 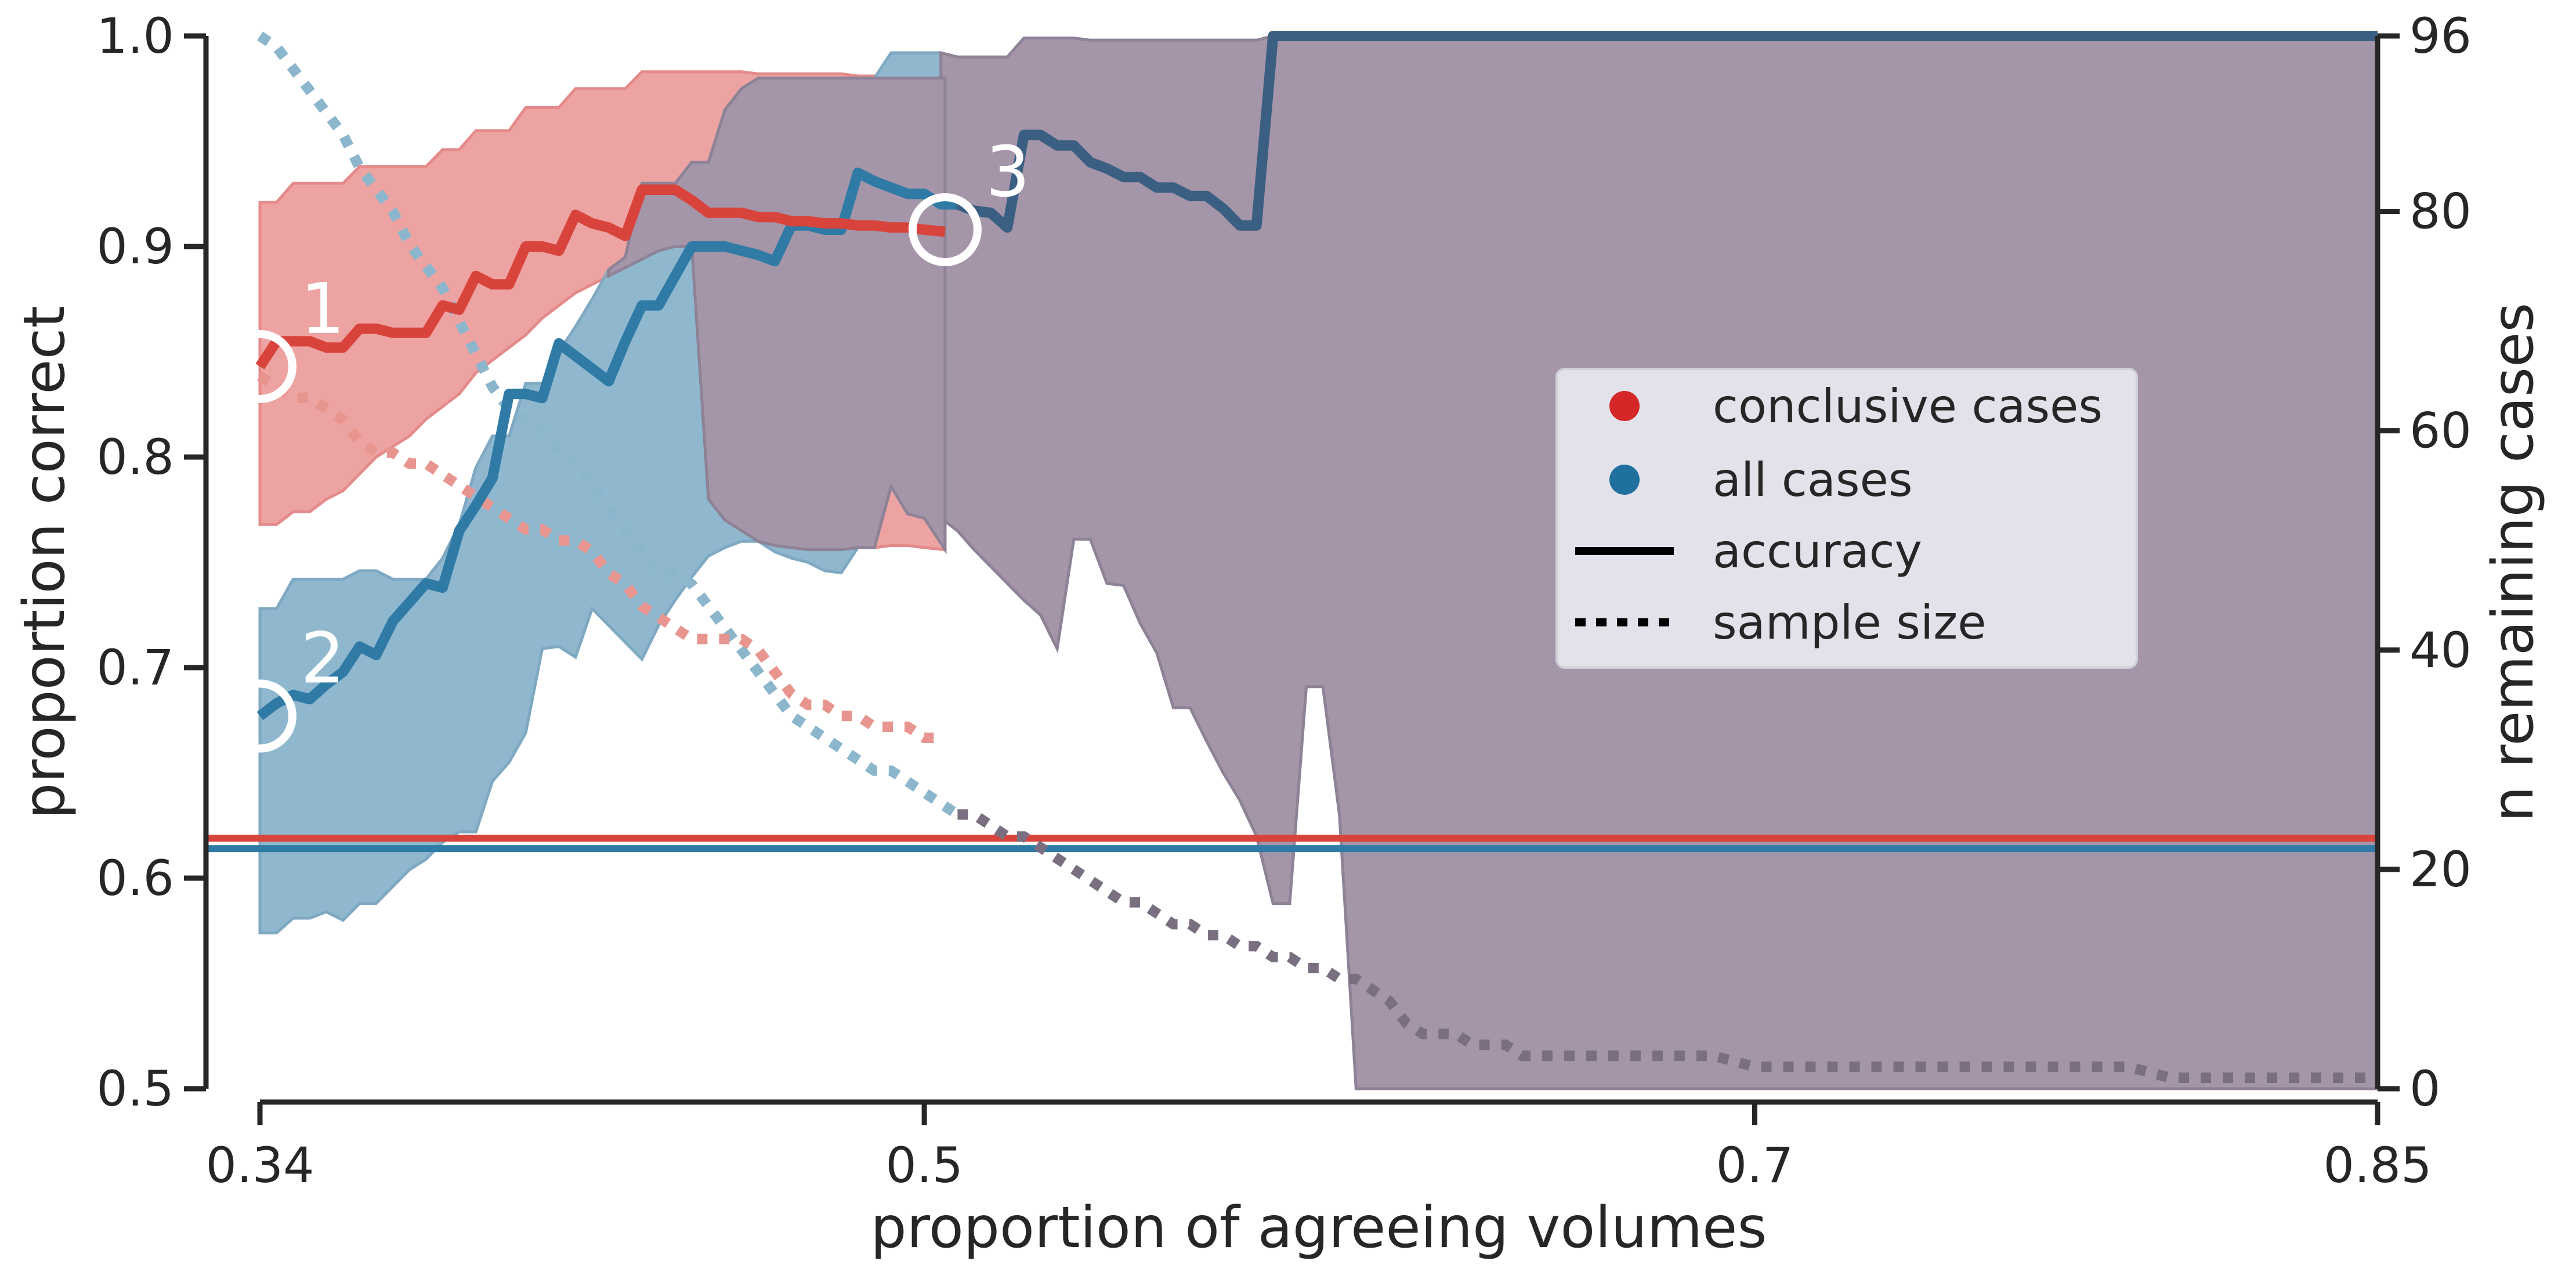 What do you see at coordinates (1813, 480) in the screenshot?
I see `legend-label-all: all cases` at bounding box center [1813, 480].